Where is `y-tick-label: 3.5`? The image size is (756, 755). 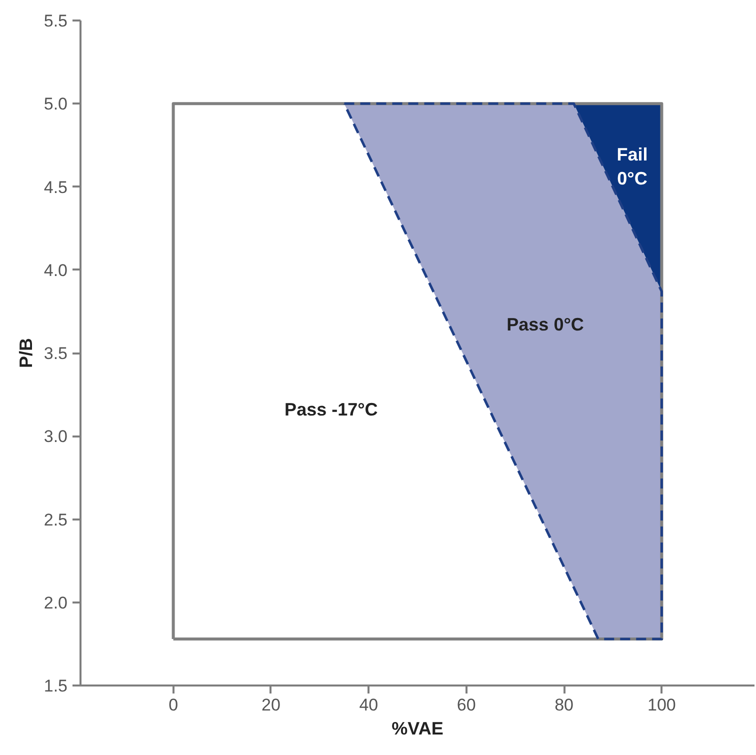
y-tick-label: 3.5 is located at coordinates (56, 353).